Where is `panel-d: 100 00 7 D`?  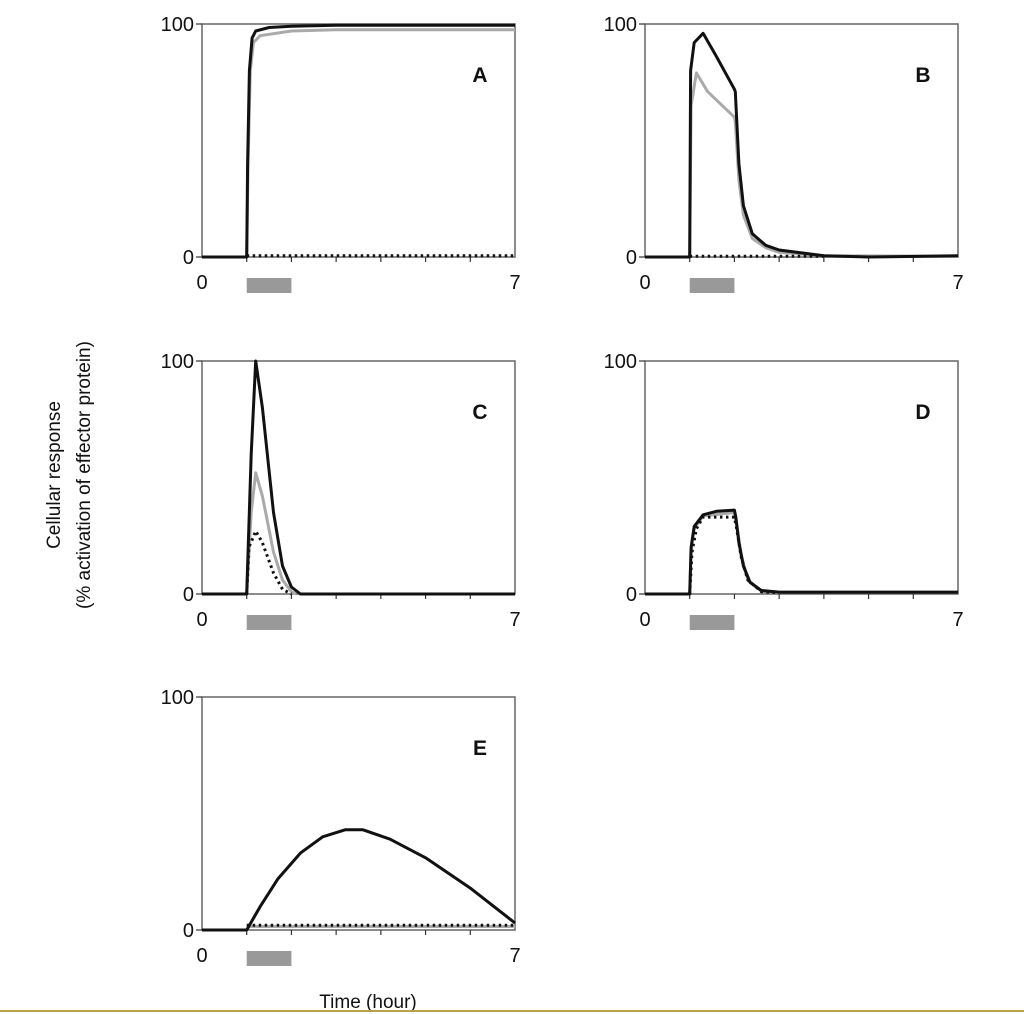
panel-d: 100 00 7 D is located at coordinates (784, 491).